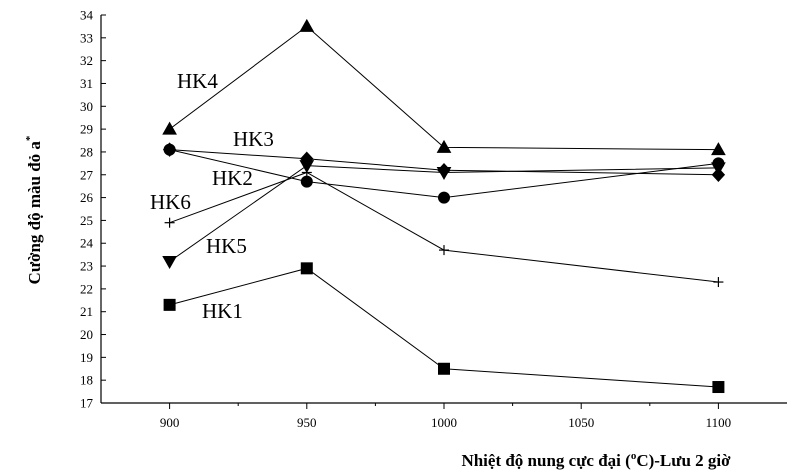 This screenshot has width=790, height=476. Describe the element at coordinates (86, 60) in the screenshot. I see `y-tick-label: 32` at that location.